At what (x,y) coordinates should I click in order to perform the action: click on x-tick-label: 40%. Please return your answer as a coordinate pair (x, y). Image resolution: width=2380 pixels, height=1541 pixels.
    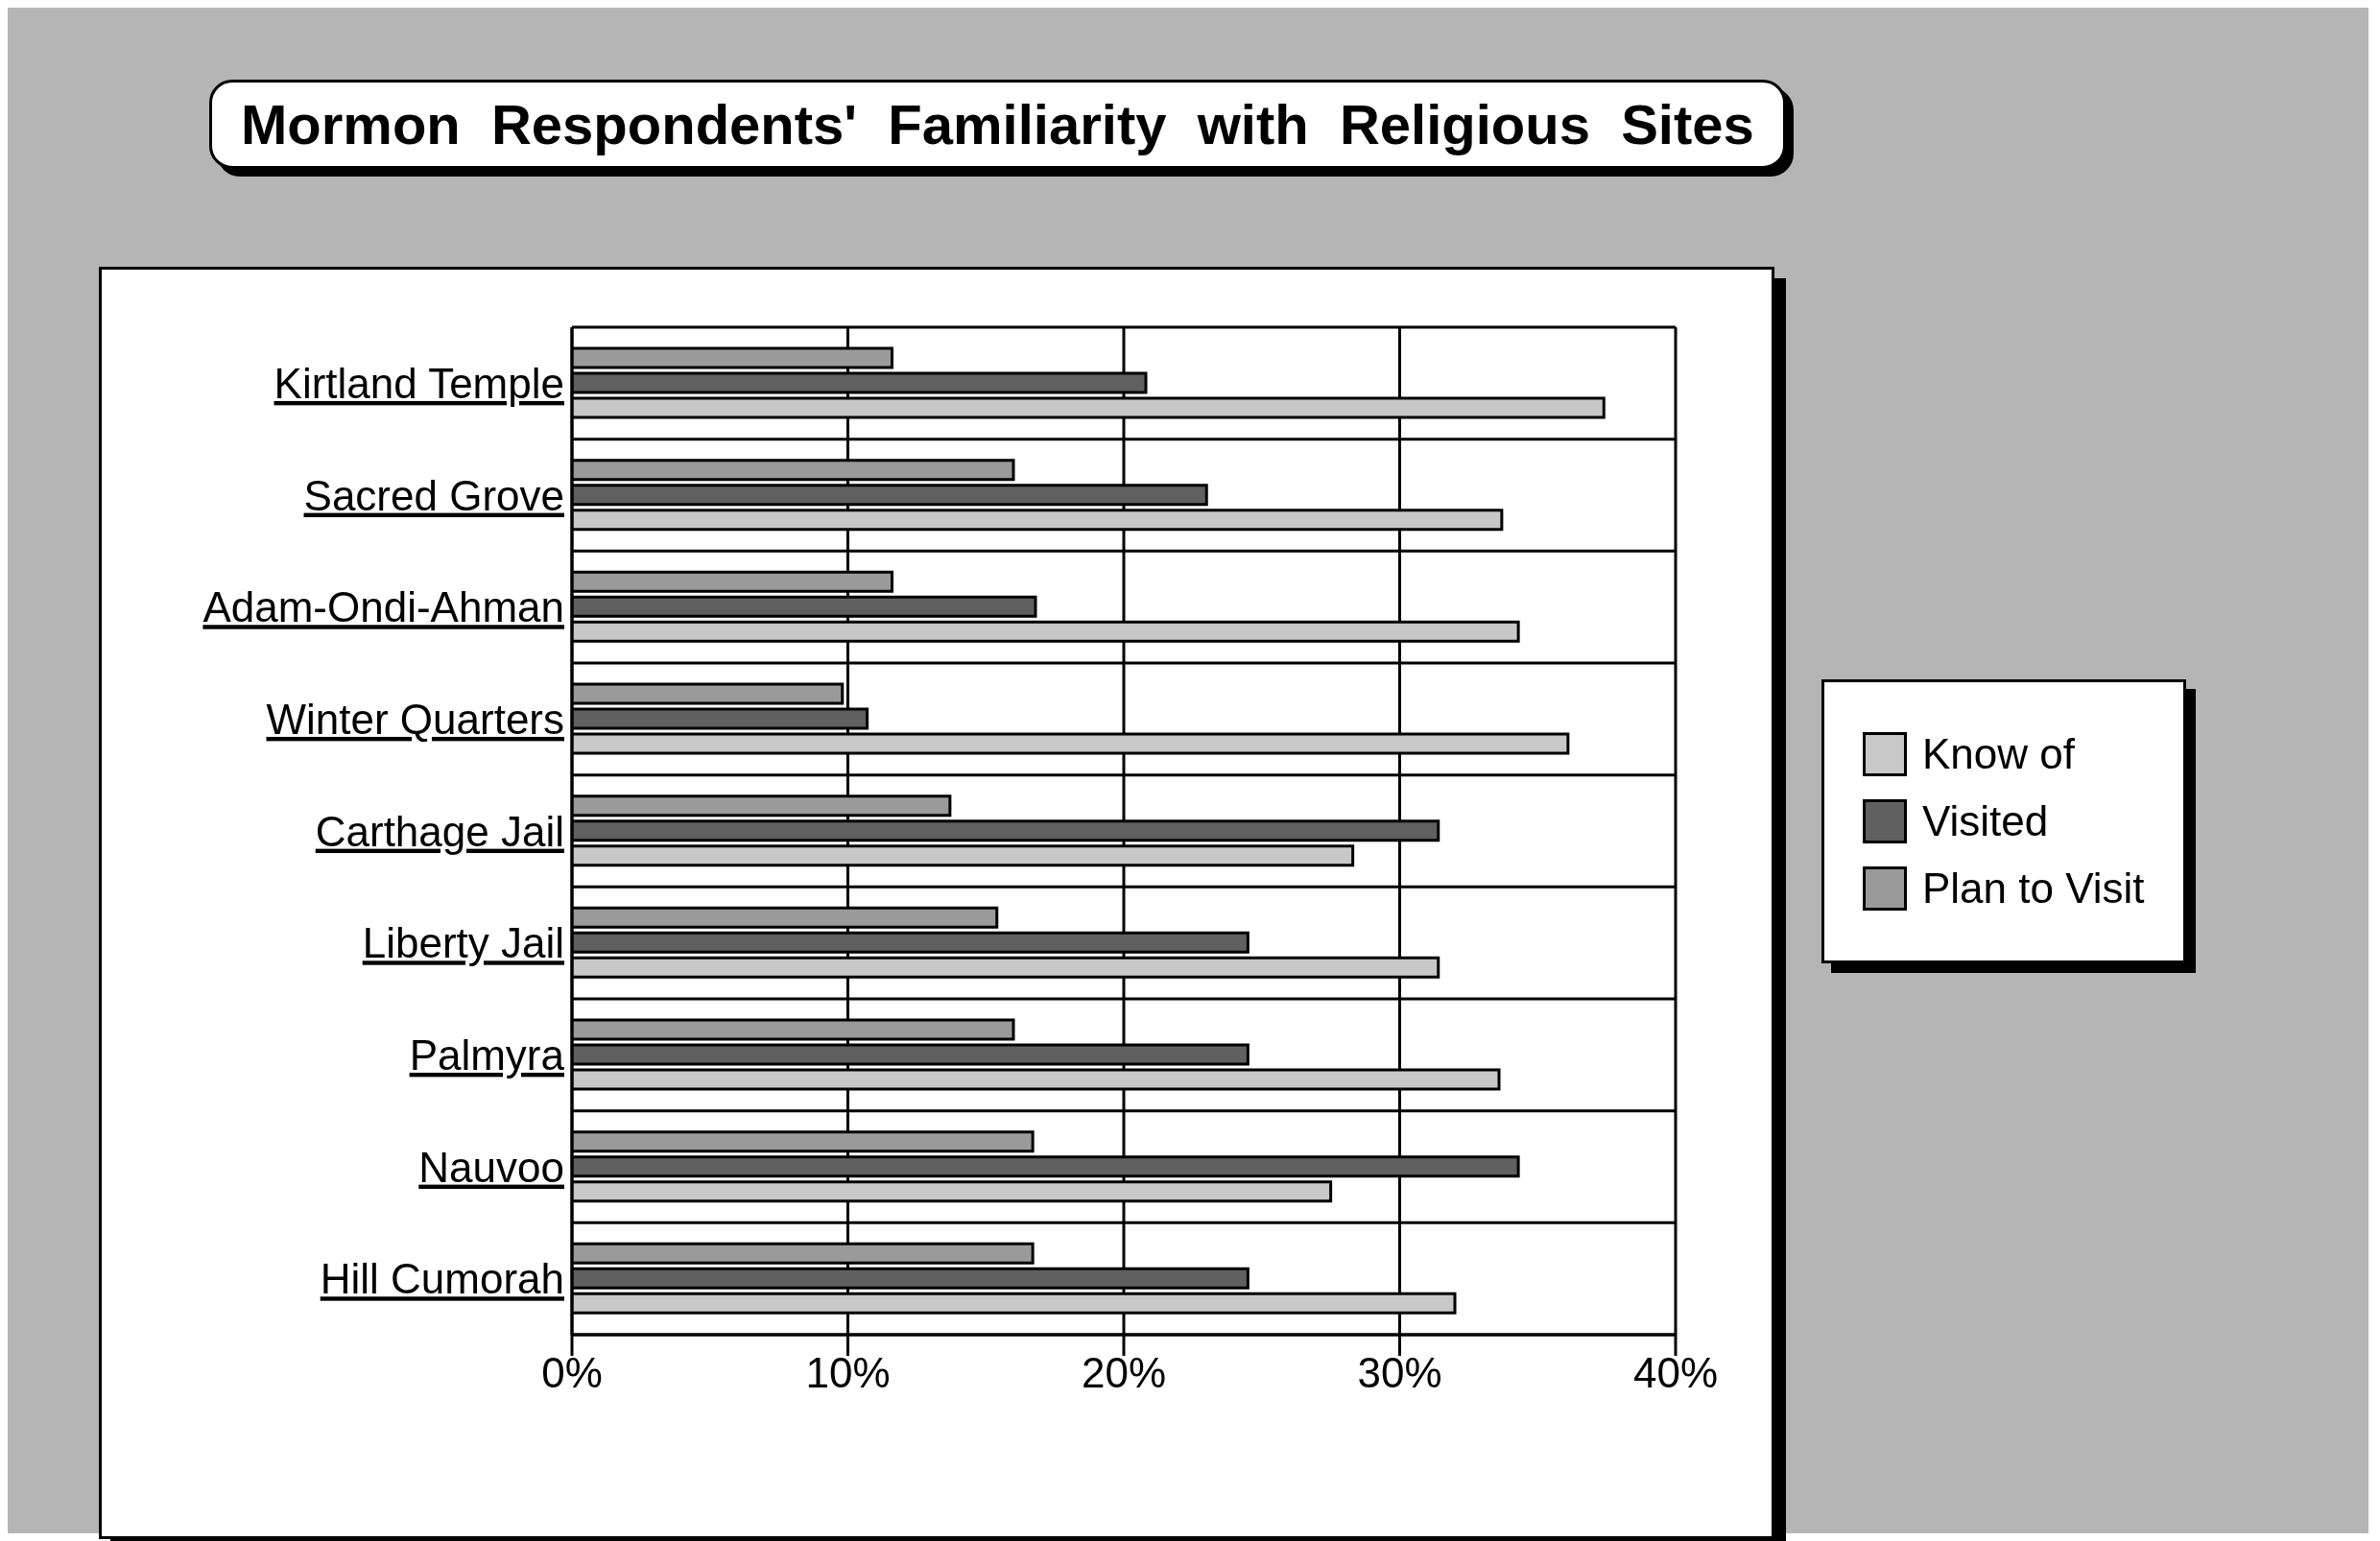
    Looking at the image, I should click on (1676, 1373).